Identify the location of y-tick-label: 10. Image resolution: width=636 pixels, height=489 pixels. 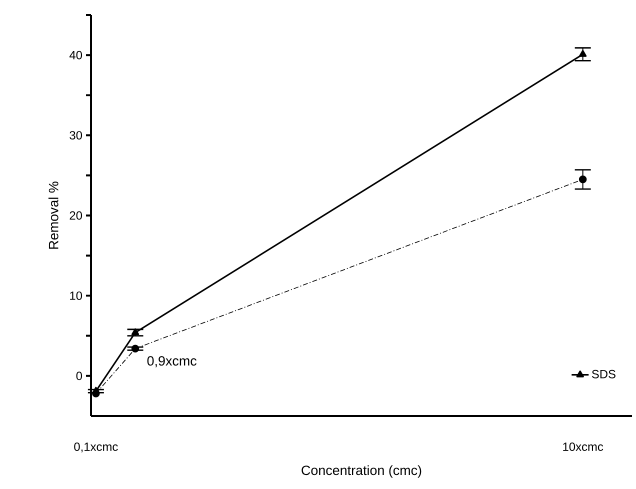
(76, 295).